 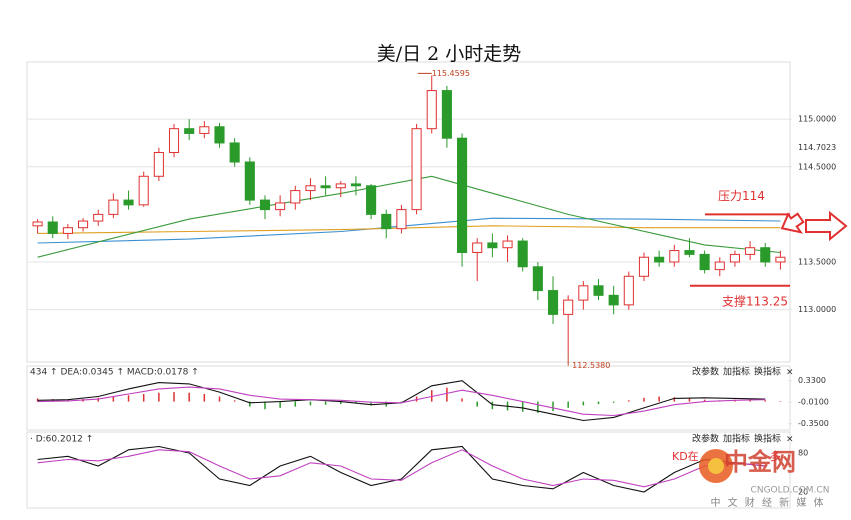 What do you see at coordinates (401, 401) in the screenshot?
I see `macd-line` at bounding box center [401, 401].